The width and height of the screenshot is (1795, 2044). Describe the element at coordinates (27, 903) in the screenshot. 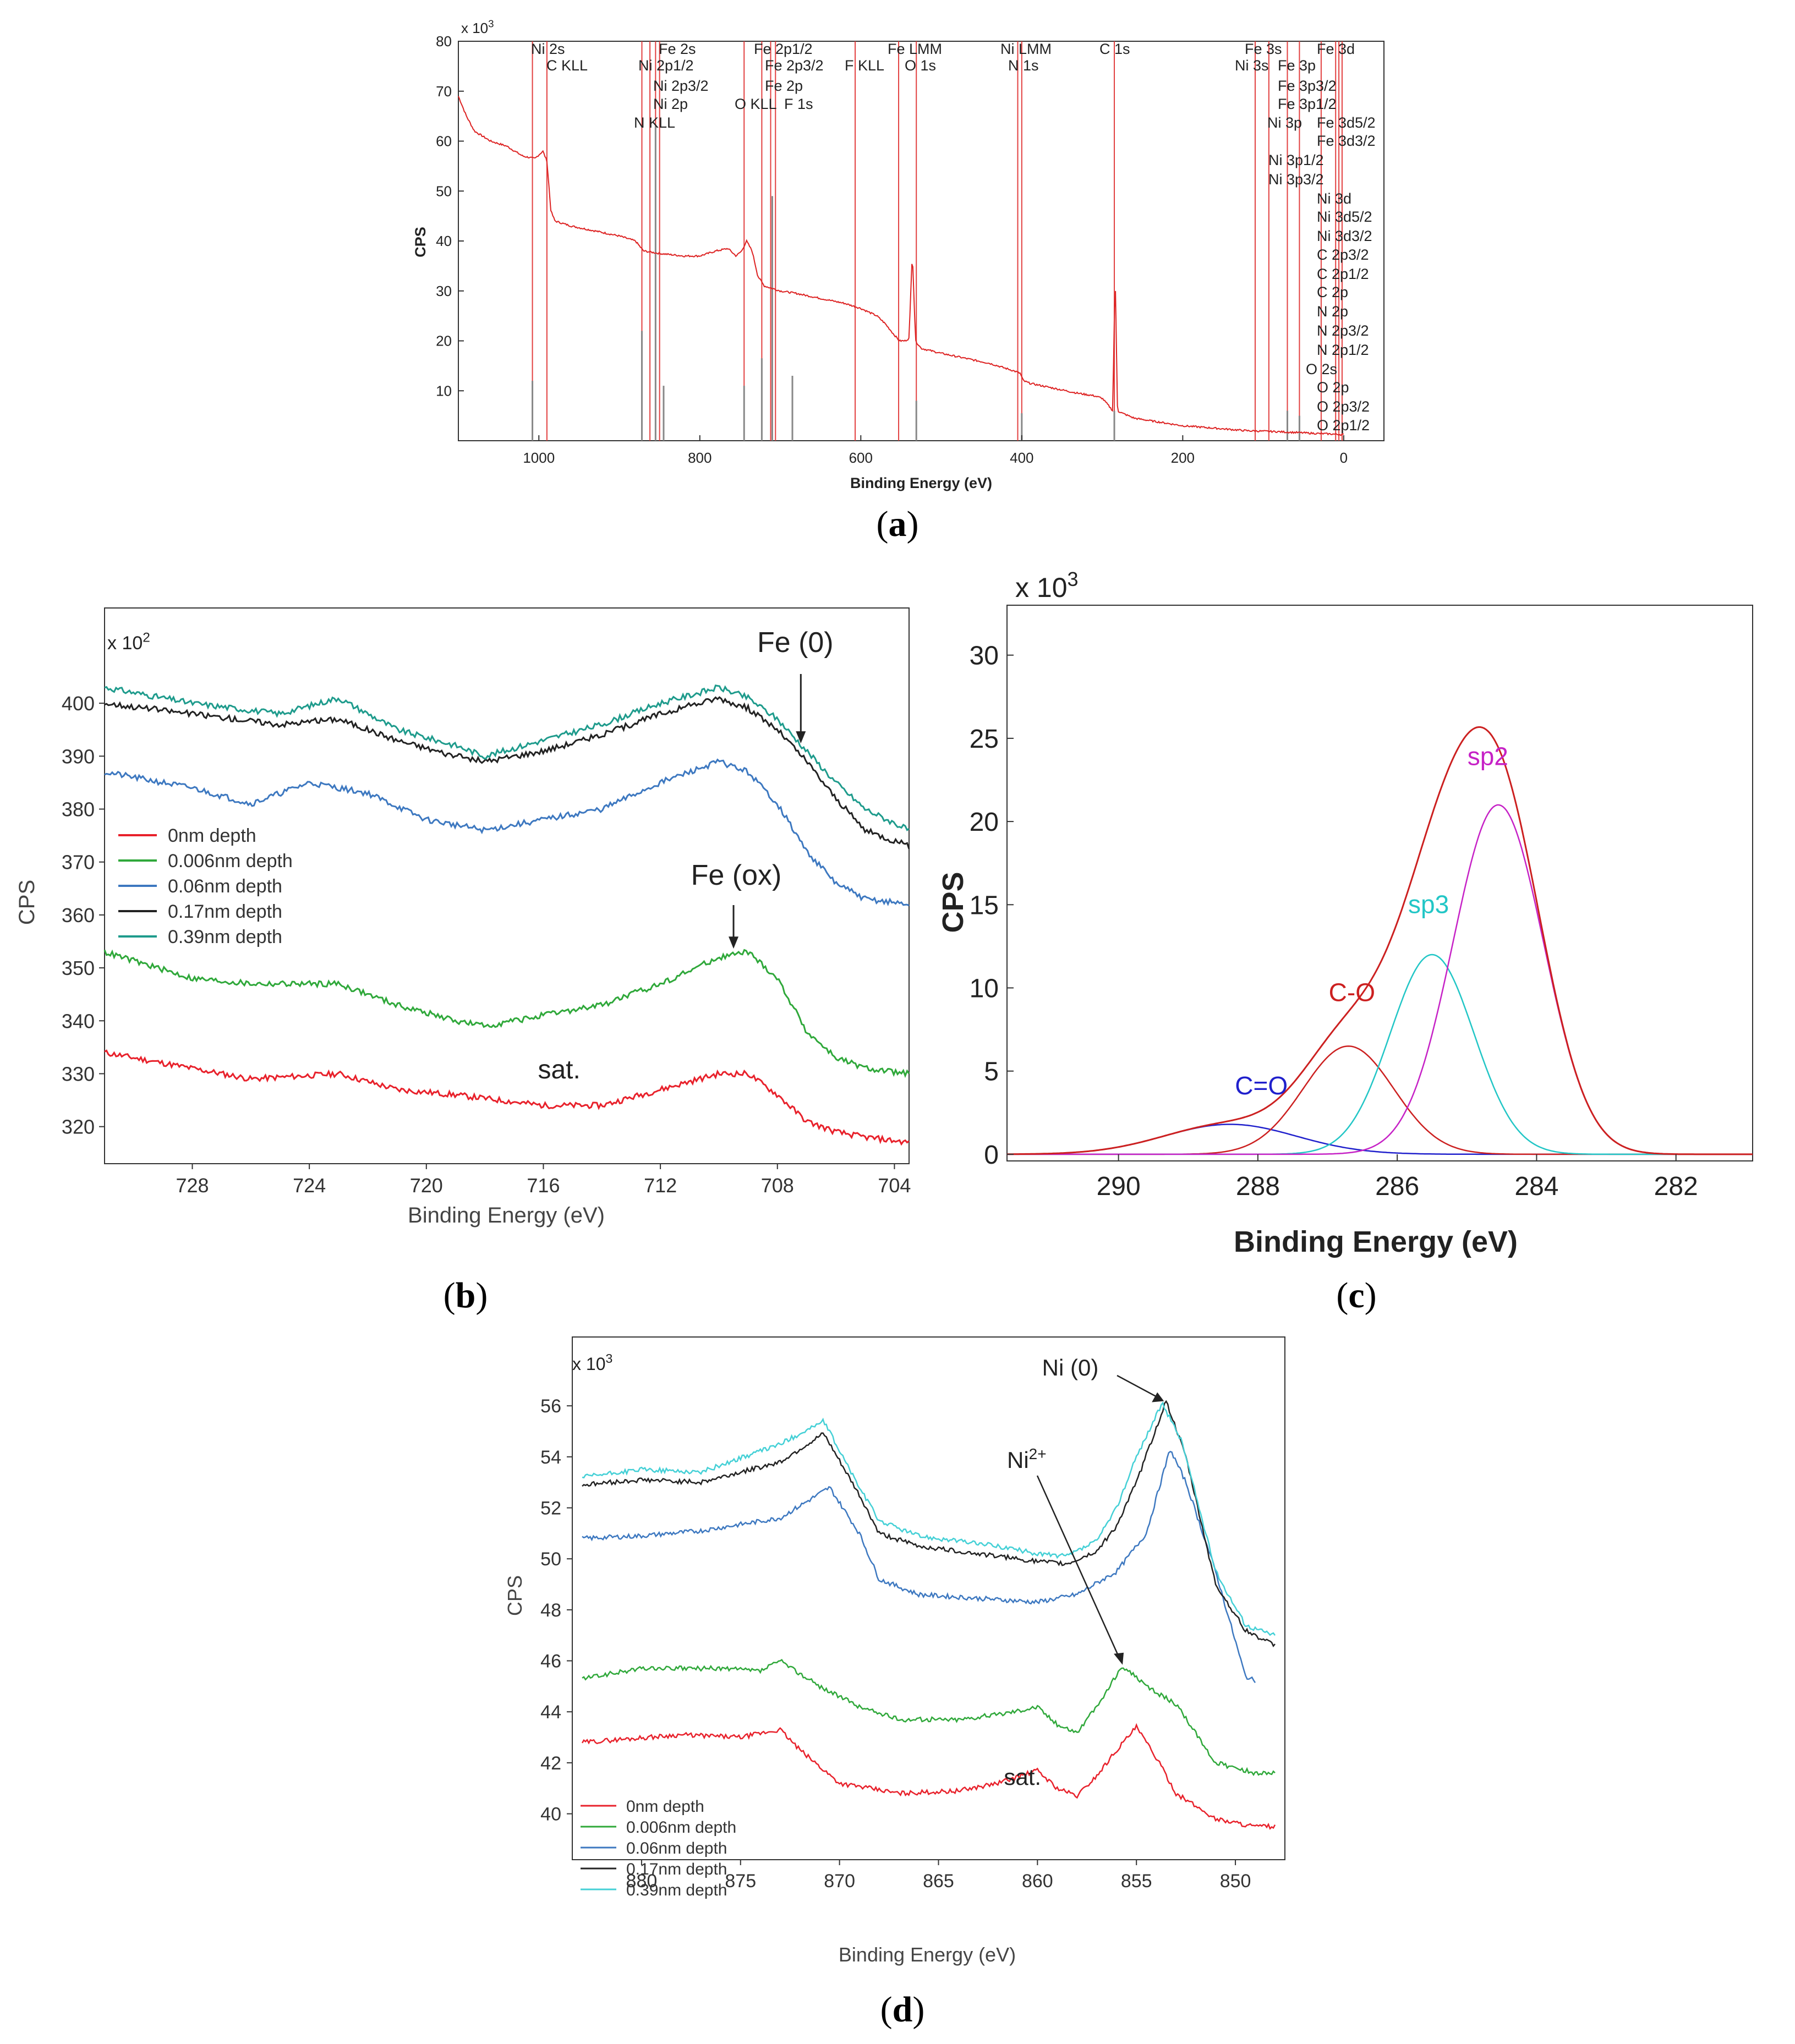

I see `y-axis-title-b: CPS` at that location.